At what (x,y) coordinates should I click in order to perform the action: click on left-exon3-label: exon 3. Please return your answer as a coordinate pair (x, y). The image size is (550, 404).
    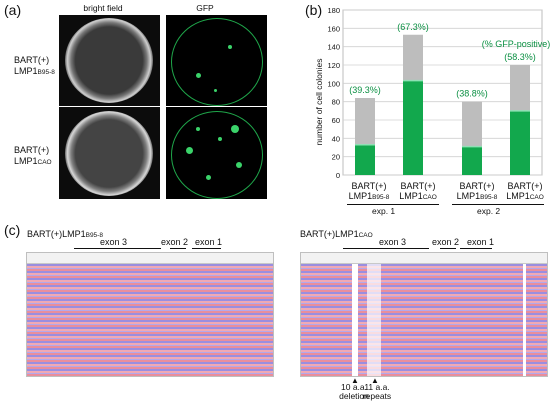
    Looking at the image, I should click on (114, 242).